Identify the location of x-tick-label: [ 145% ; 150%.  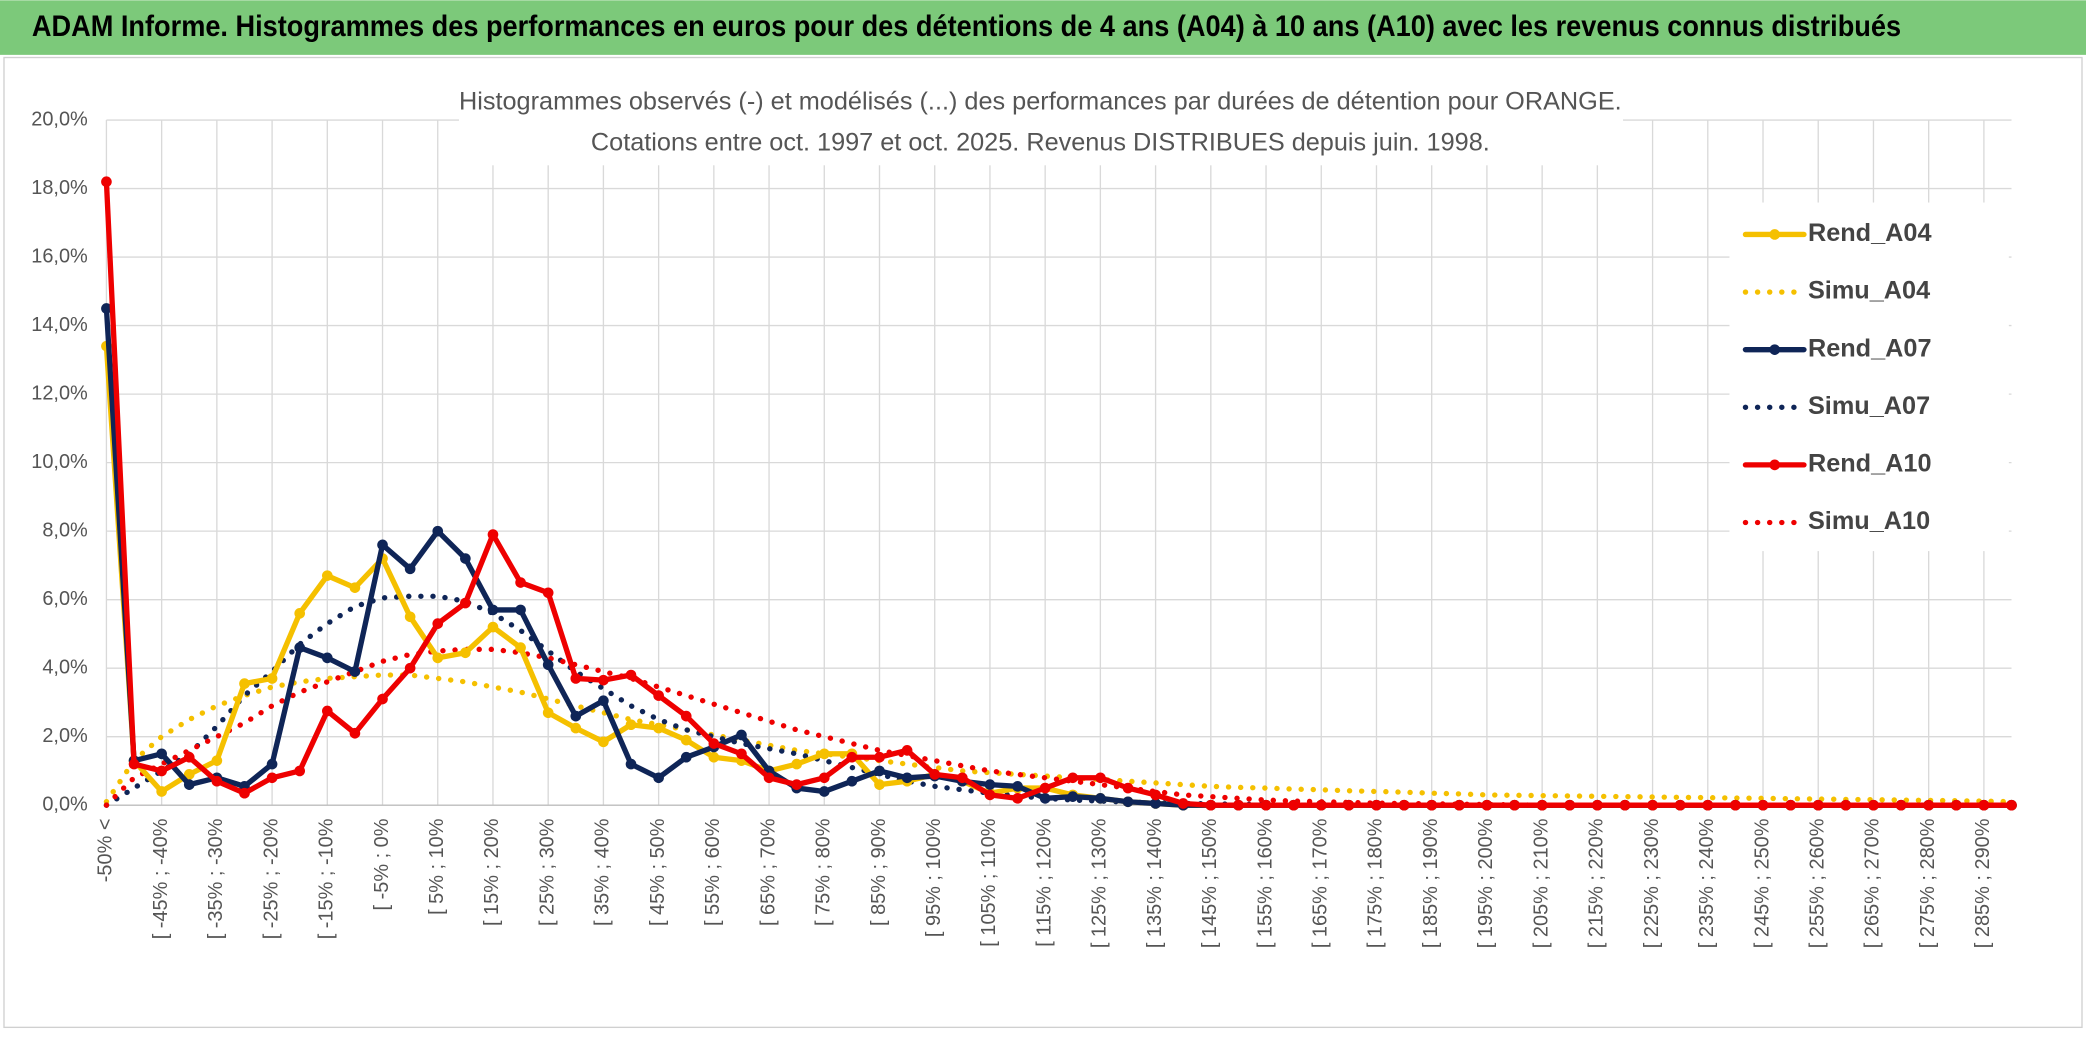
(1210, 883).